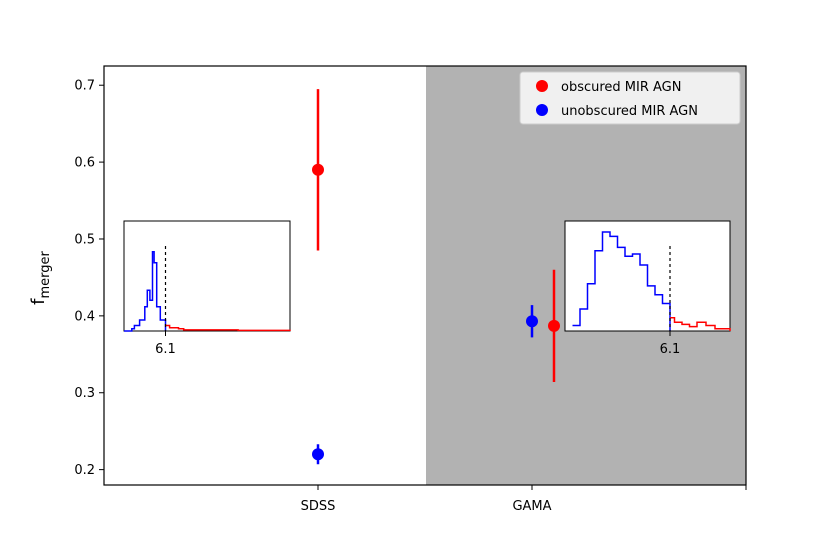 The height and width of the screenshot is (554, 830). I want to click on x-tick-label: SDSS, so click(318, 506).